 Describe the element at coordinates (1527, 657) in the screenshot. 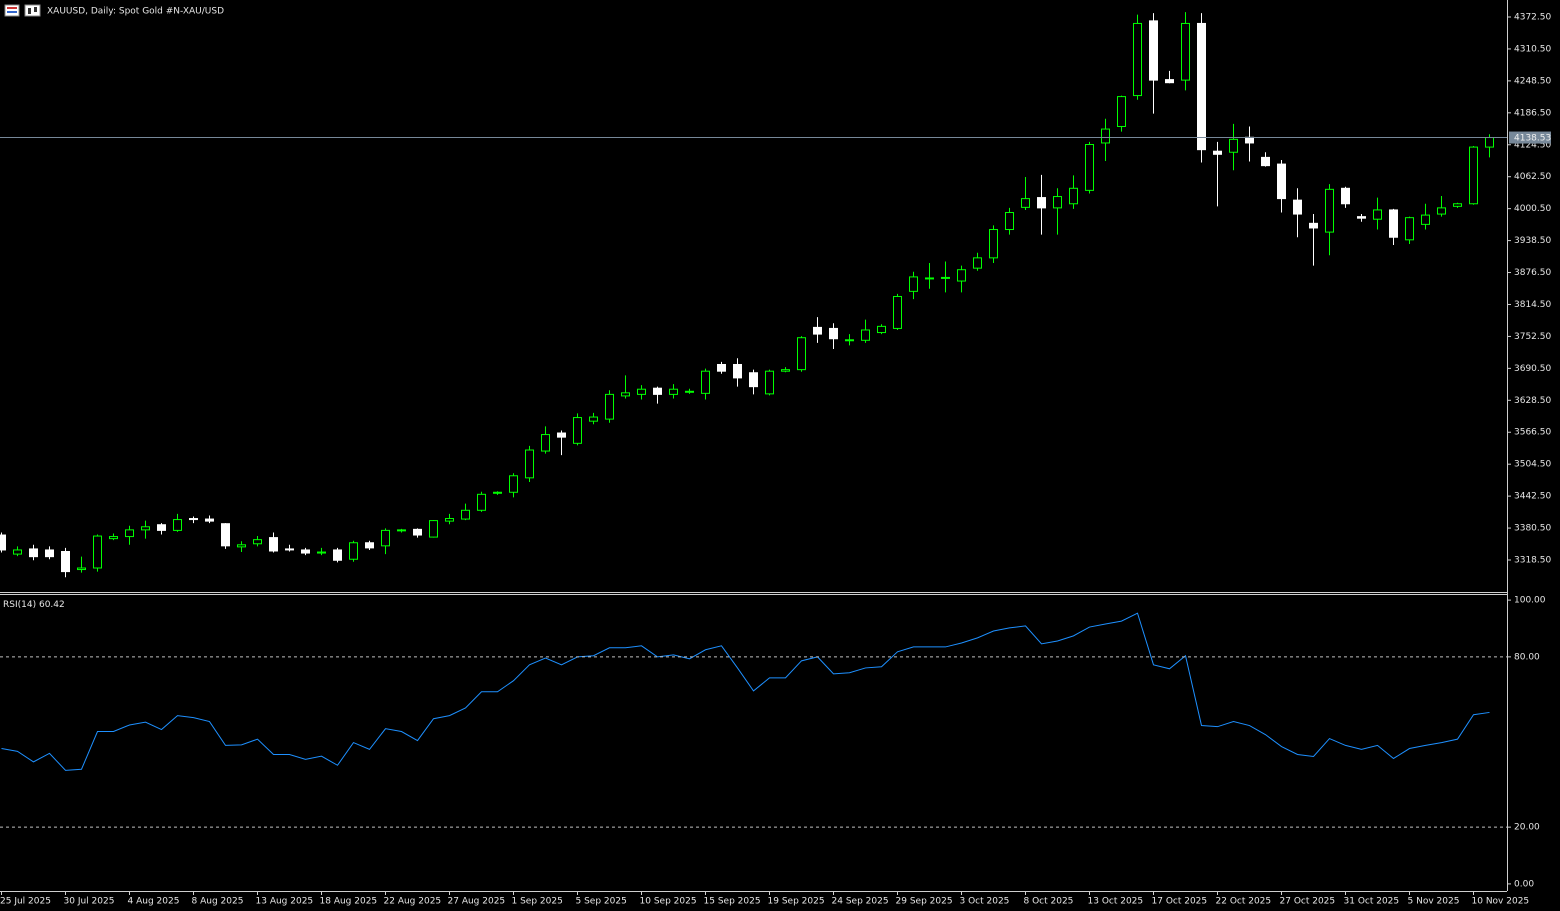

I see `y-tick-label: 80.00` at that location.